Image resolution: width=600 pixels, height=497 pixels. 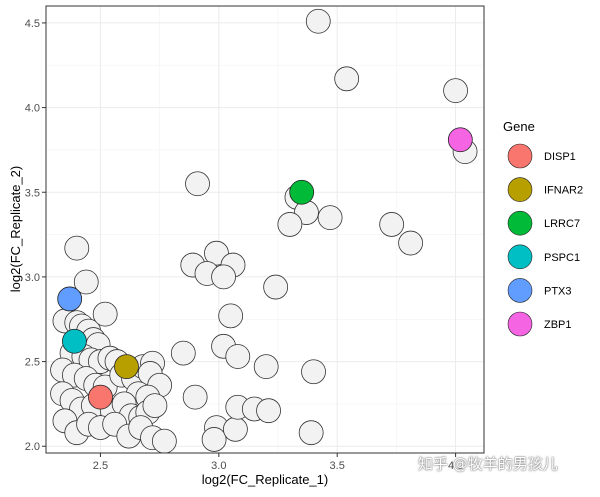 What do you see at coordinates (218, 466) in the screenshot?
I see `x-tick-label: 3.0` at bounding box center [218, 466].